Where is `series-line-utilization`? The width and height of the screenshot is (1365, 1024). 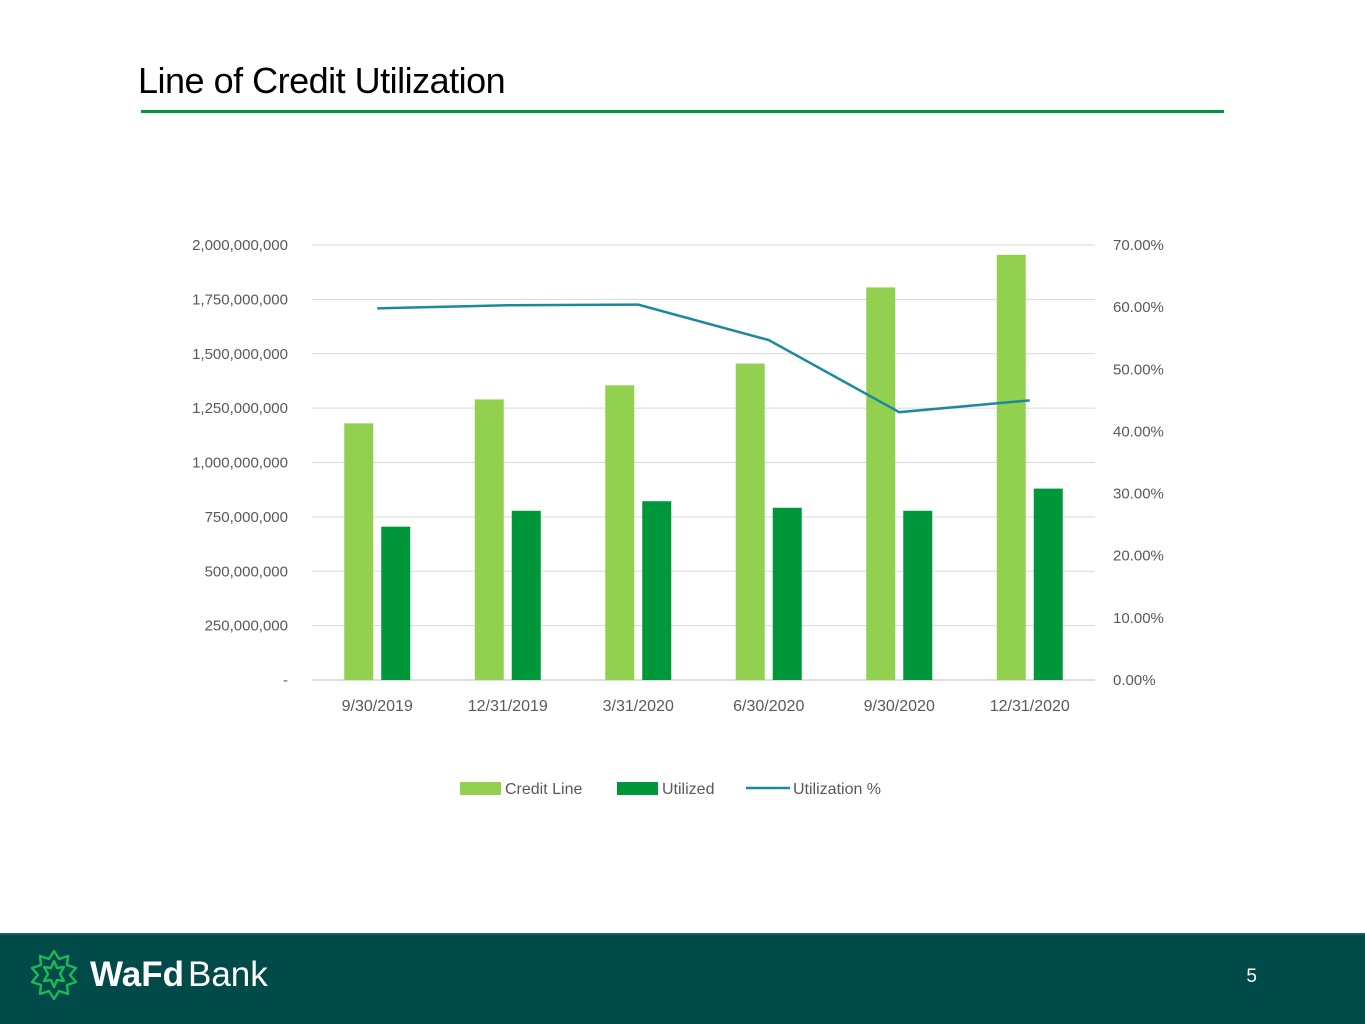 series-line-utilization is located at coordinates (703, 358).